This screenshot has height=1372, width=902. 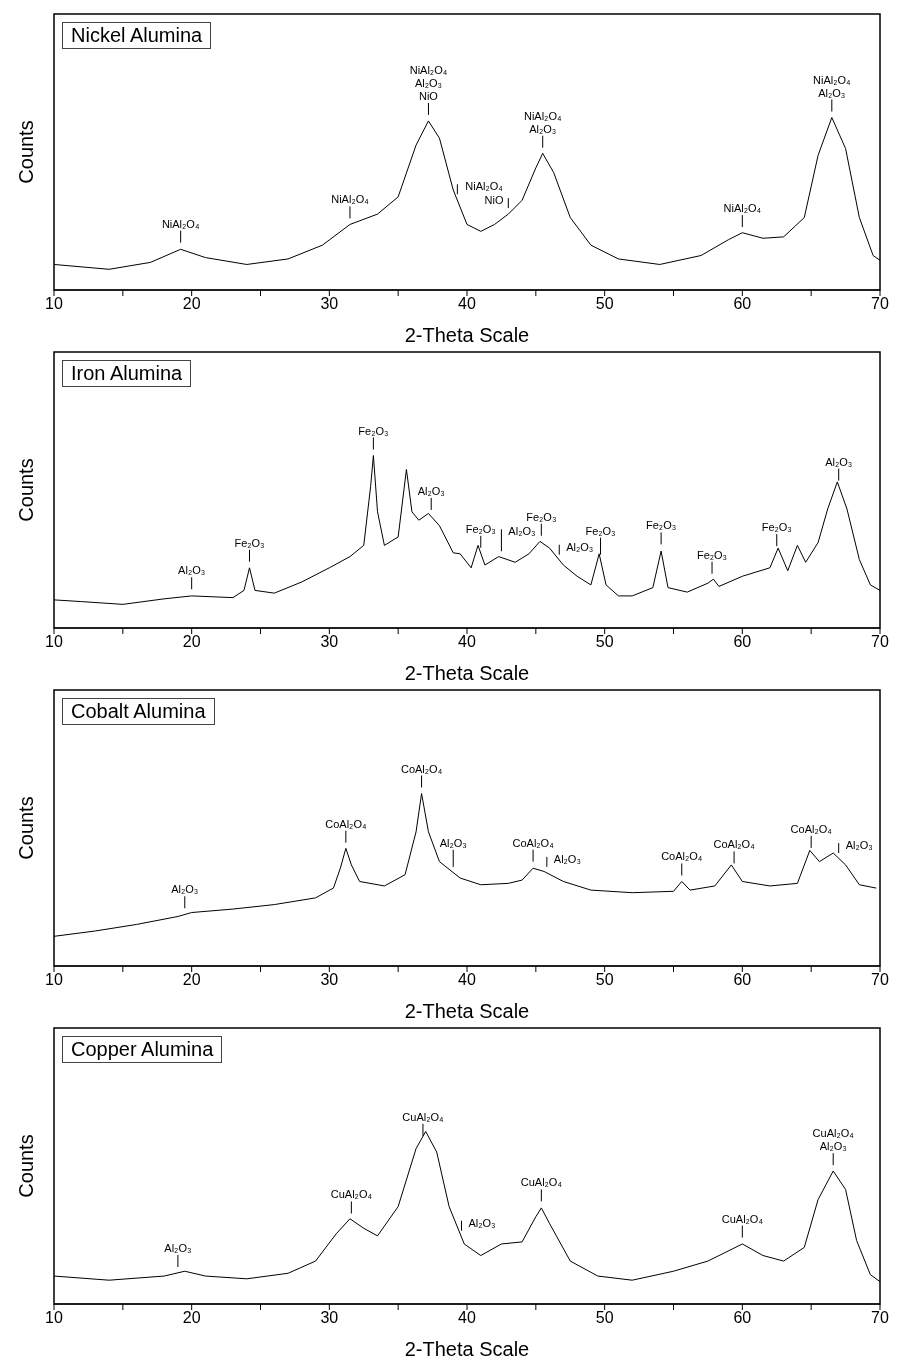 I want to click on annotation: NiAl₂O₄ Al₂O₃ NiO, so click(x=428, y=82).